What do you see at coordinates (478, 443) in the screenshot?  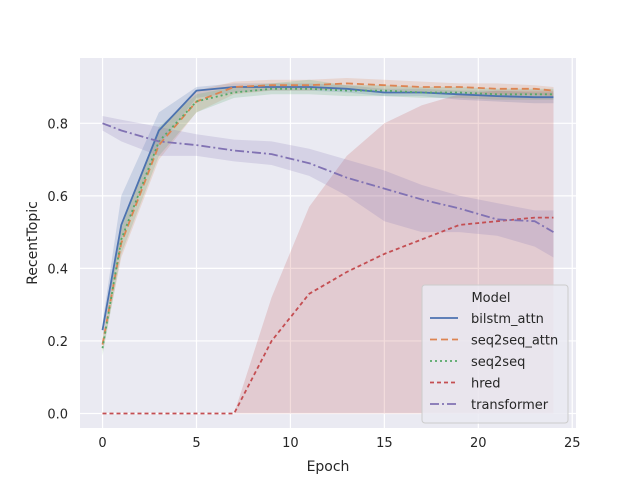 I see `x-tick-label: 20` at bounding box center [478, 443].